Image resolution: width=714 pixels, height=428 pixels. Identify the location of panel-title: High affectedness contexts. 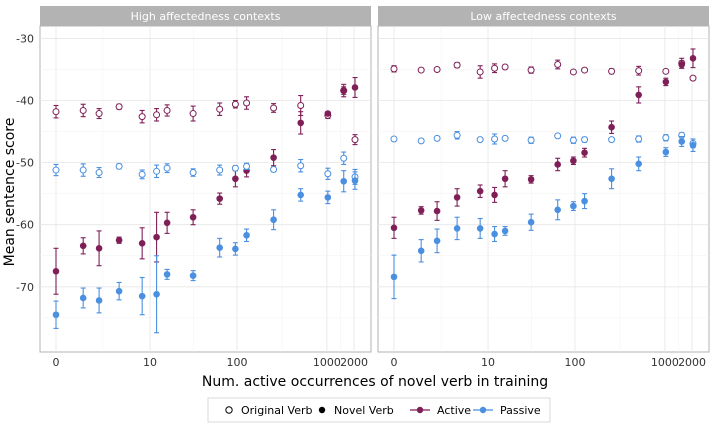
(206, 16).